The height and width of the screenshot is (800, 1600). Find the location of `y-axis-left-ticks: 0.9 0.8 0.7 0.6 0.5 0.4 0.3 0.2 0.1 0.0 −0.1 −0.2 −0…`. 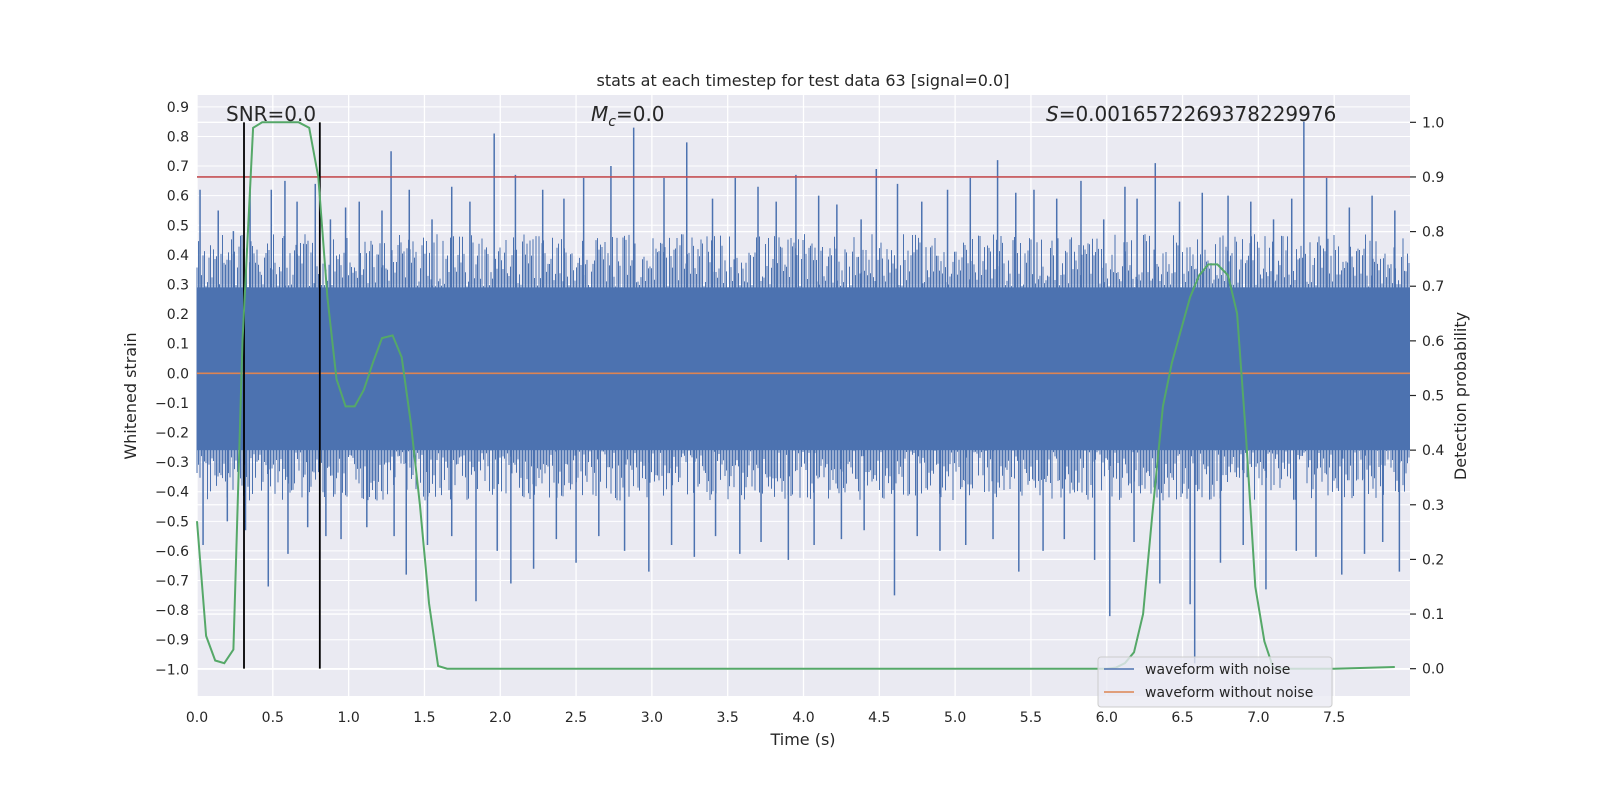

y-axis-left-ticks: 0.9 0.8 0.7 0.6 0.5 0.4 0.3 0.2 0.1 0.0 −0.1 −0.2 −0… is located at coordinates (172, 389).